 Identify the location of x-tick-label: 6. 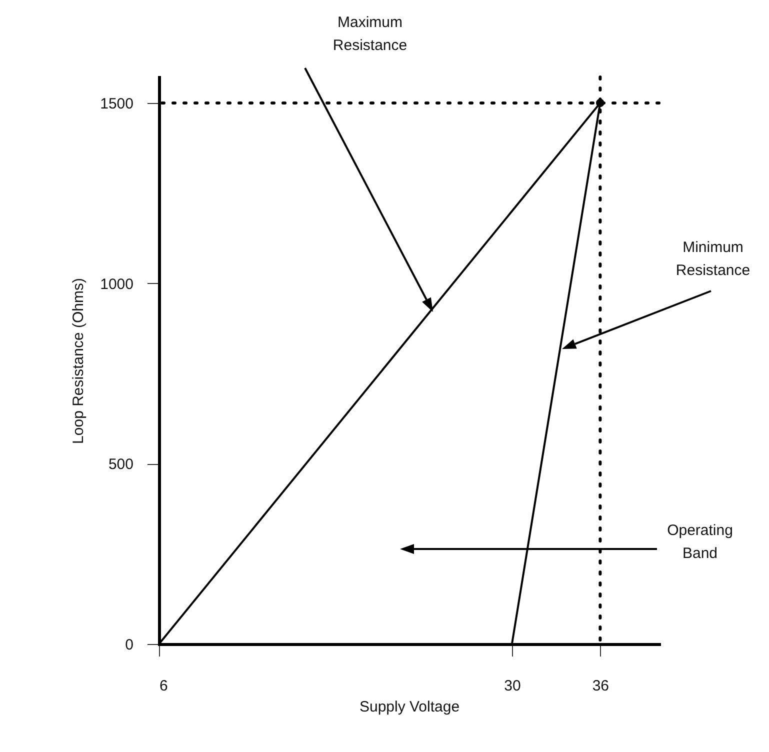
(164, 686).